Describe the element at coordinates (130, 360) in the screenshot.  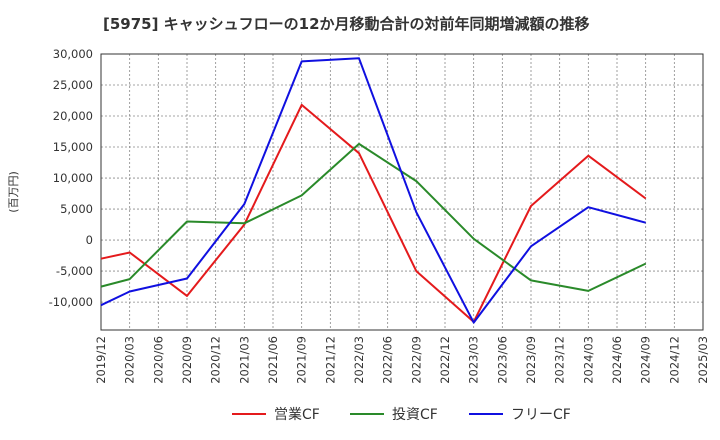
I see `x-tick-label: 2020/03` at that location.